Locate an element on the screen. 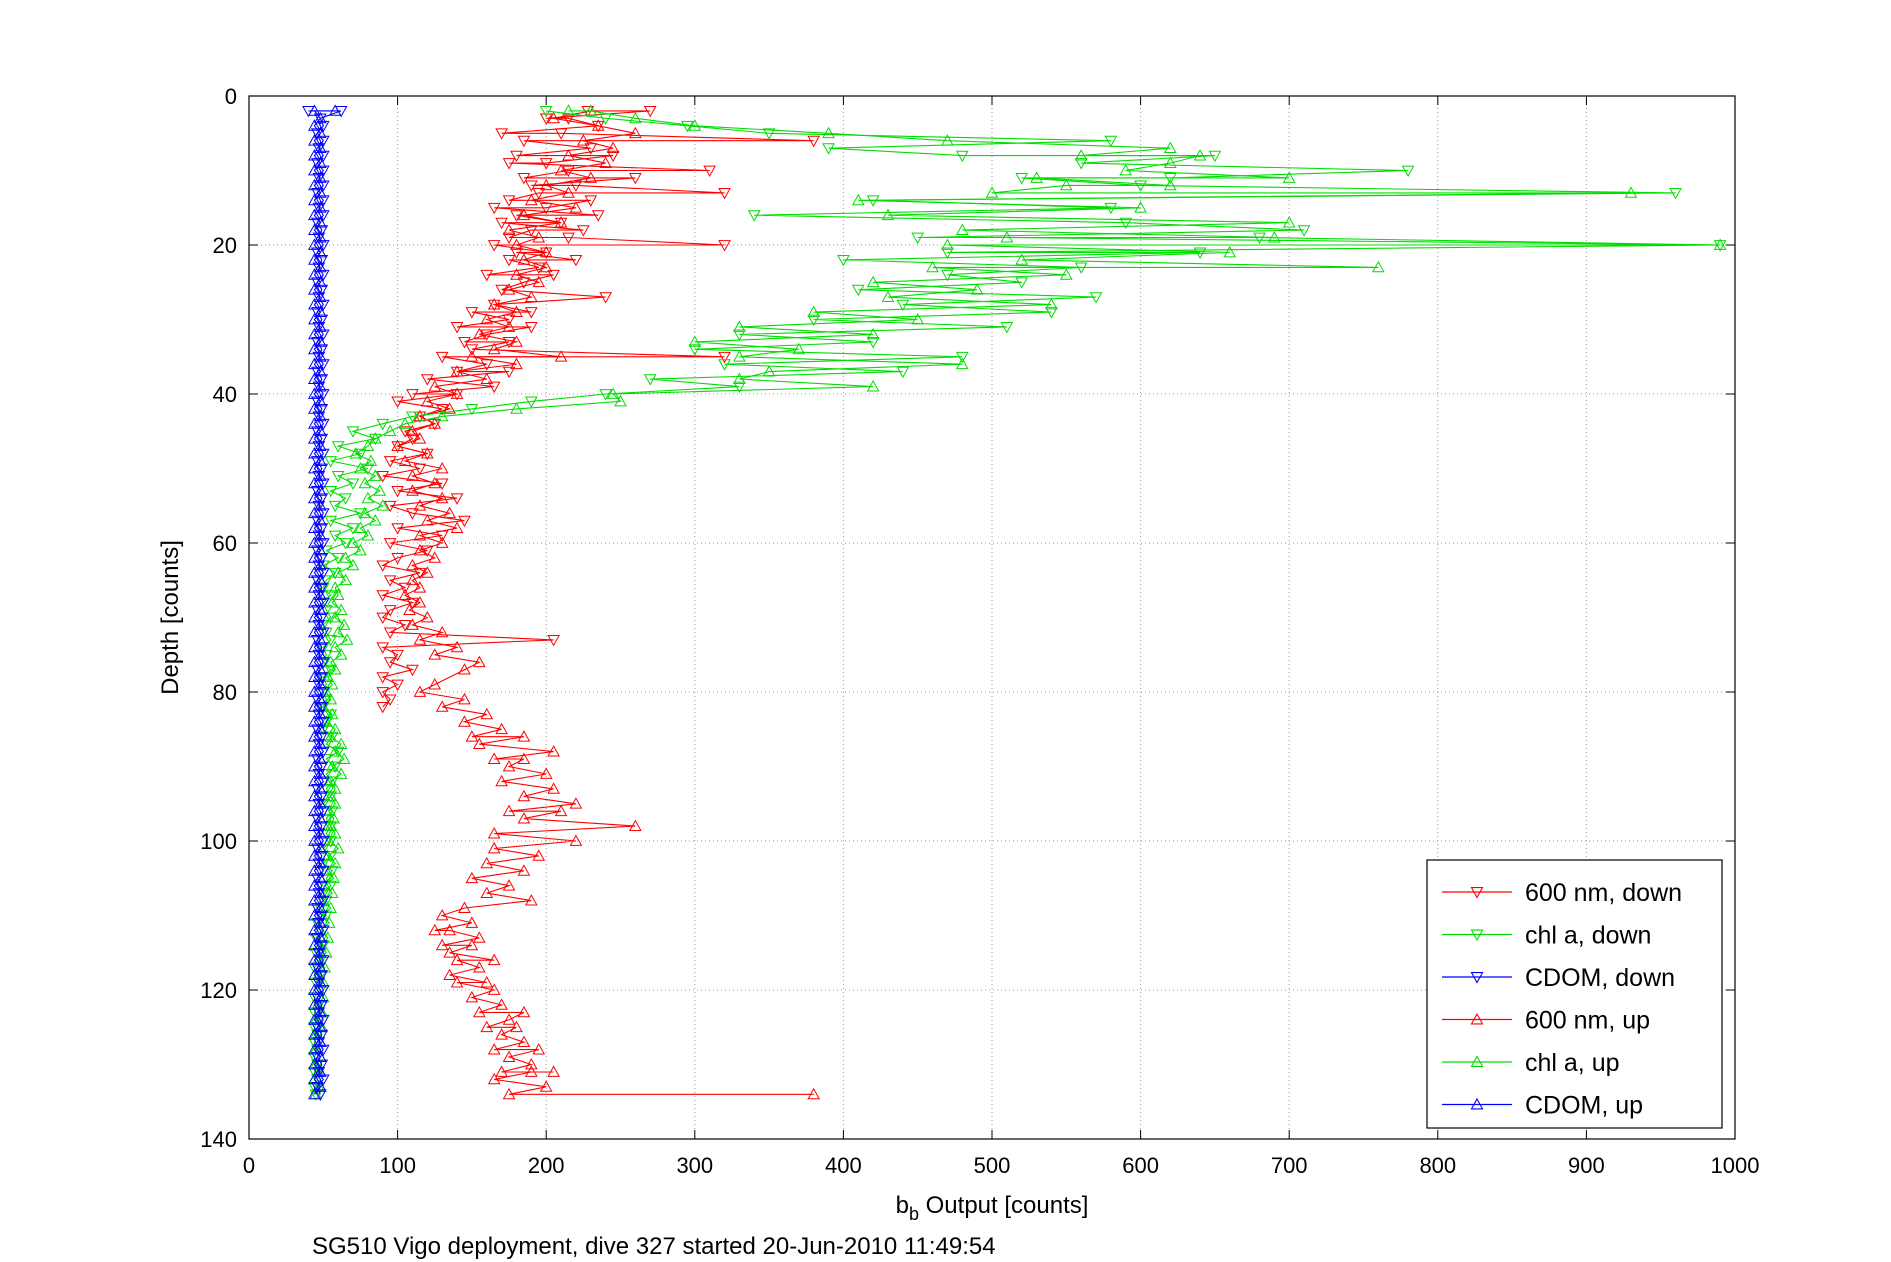 The image size is (1891, 1262). legend-label: chl a, down is located at coordinates (1588, 936).